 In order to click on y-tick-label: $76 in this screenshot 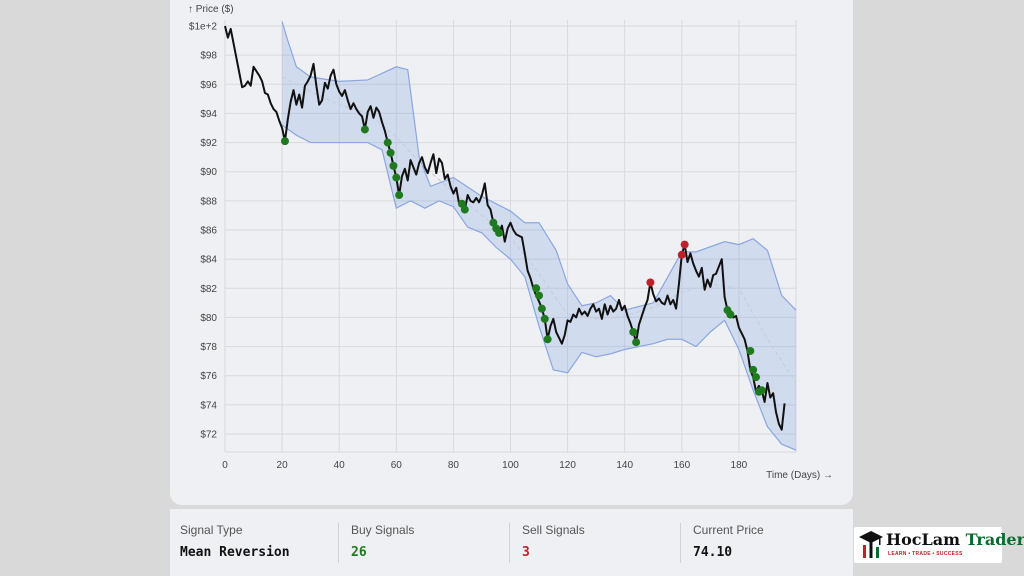, I will do `click(208, 376)`.